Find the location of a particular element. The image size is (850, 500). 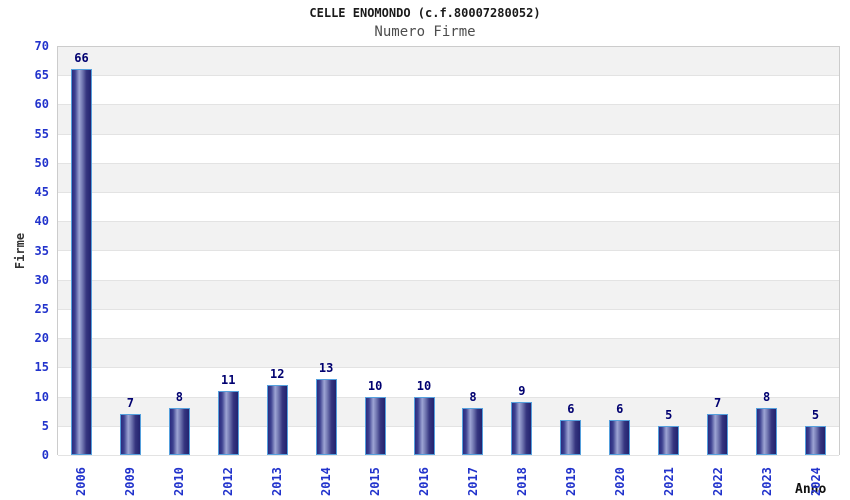

x-tick-label: 2022 is located at coordinates (717, 481).